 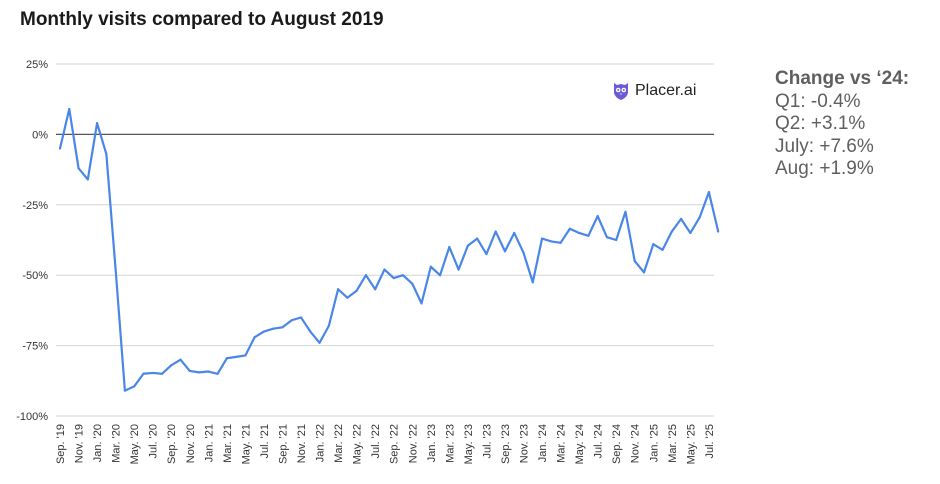 What do you see at coordinates (35, 276) in the screenshot?
I see `y-tick-label: -50%` at bounding box center [35, 276].